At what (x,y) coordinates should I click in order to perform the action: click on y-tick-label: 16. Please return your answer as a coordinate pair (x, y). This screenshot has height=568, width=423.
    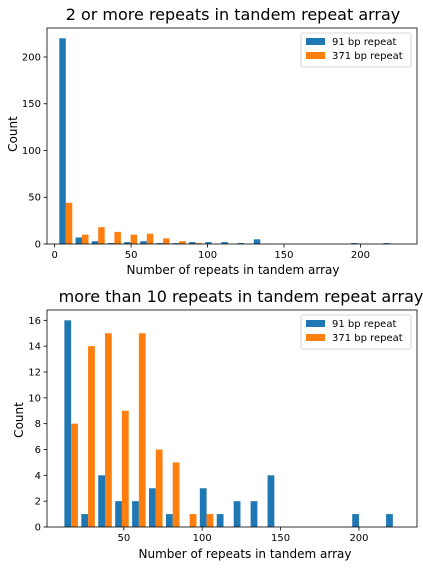
    Looking at the image, I should click on (34, 321).